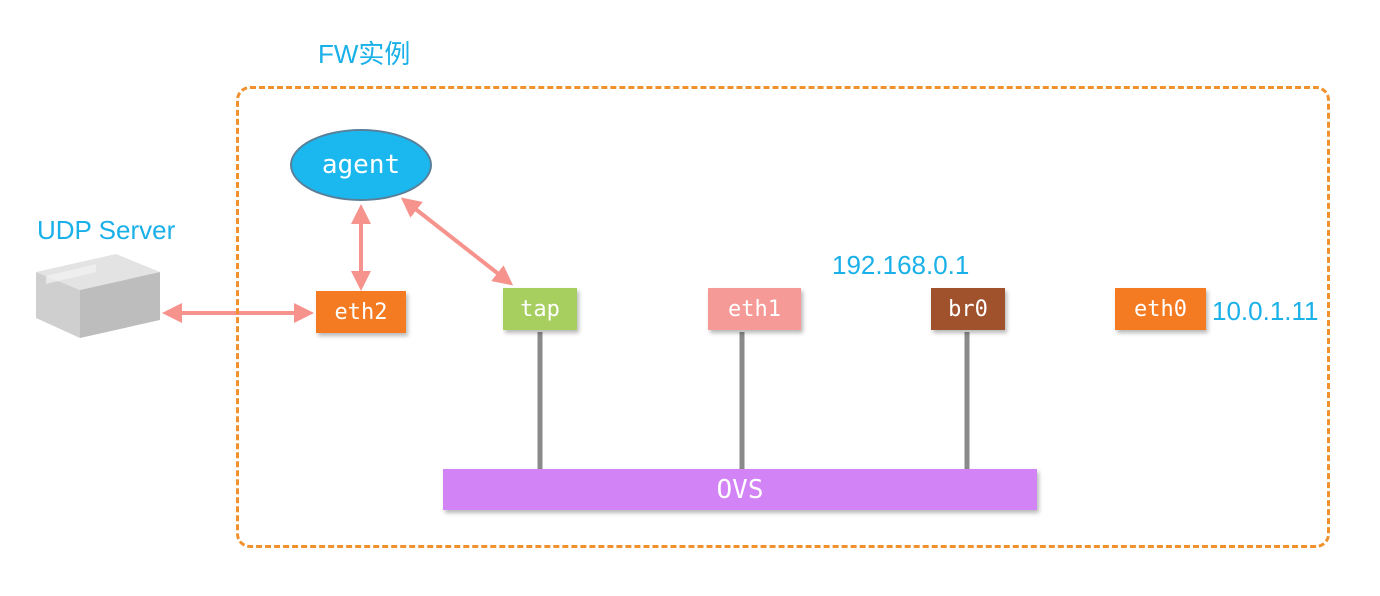 This screenshot has height=596, width=1380. Describe the element at coordinates (364, 54) in the screenshot. I see `fw-instance-title: FW实例` at that location.